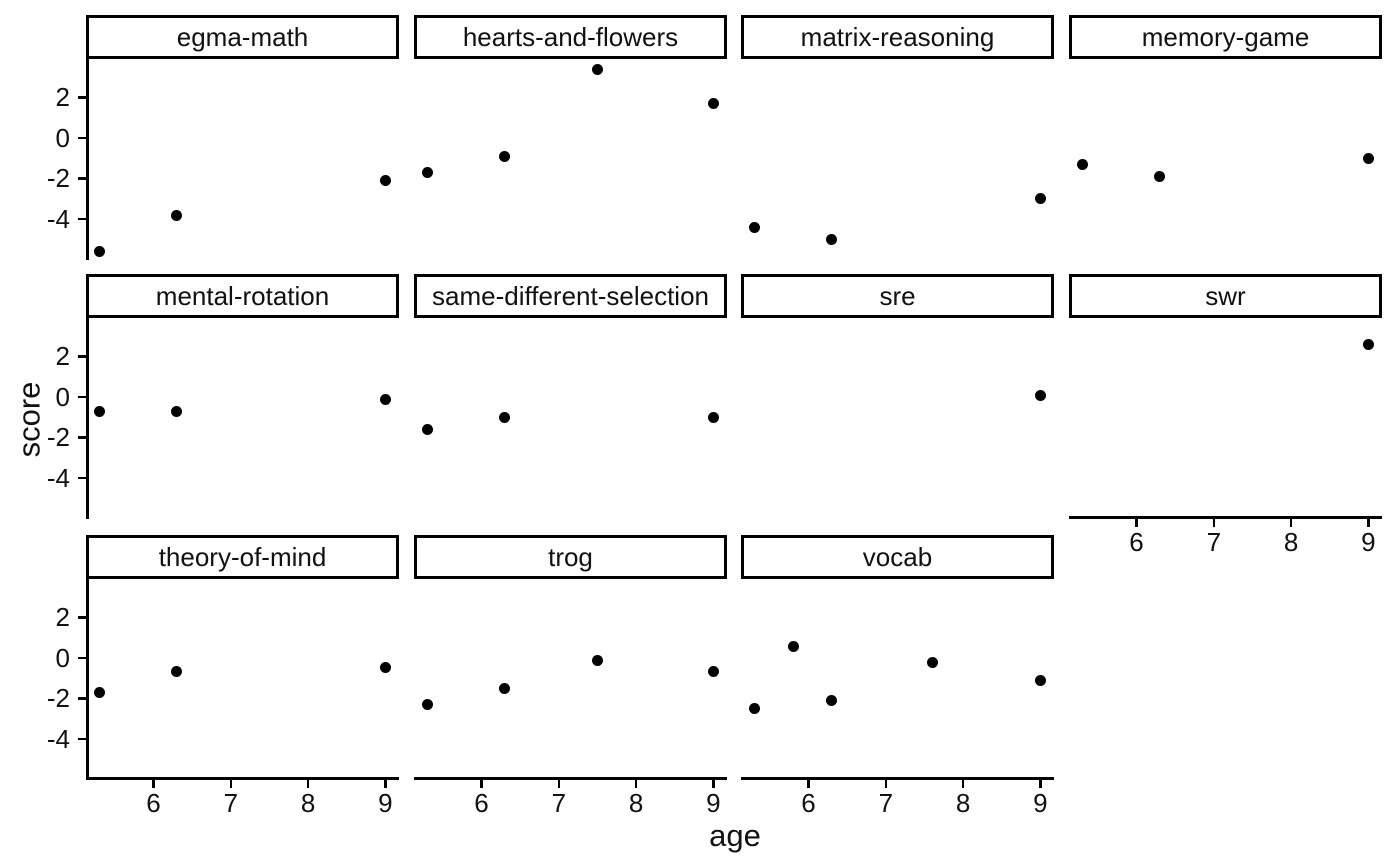 The width and height of the screenshot is (1400, 865). I want to click on facet-title: hearts-and-flowers, so click(570, 36).